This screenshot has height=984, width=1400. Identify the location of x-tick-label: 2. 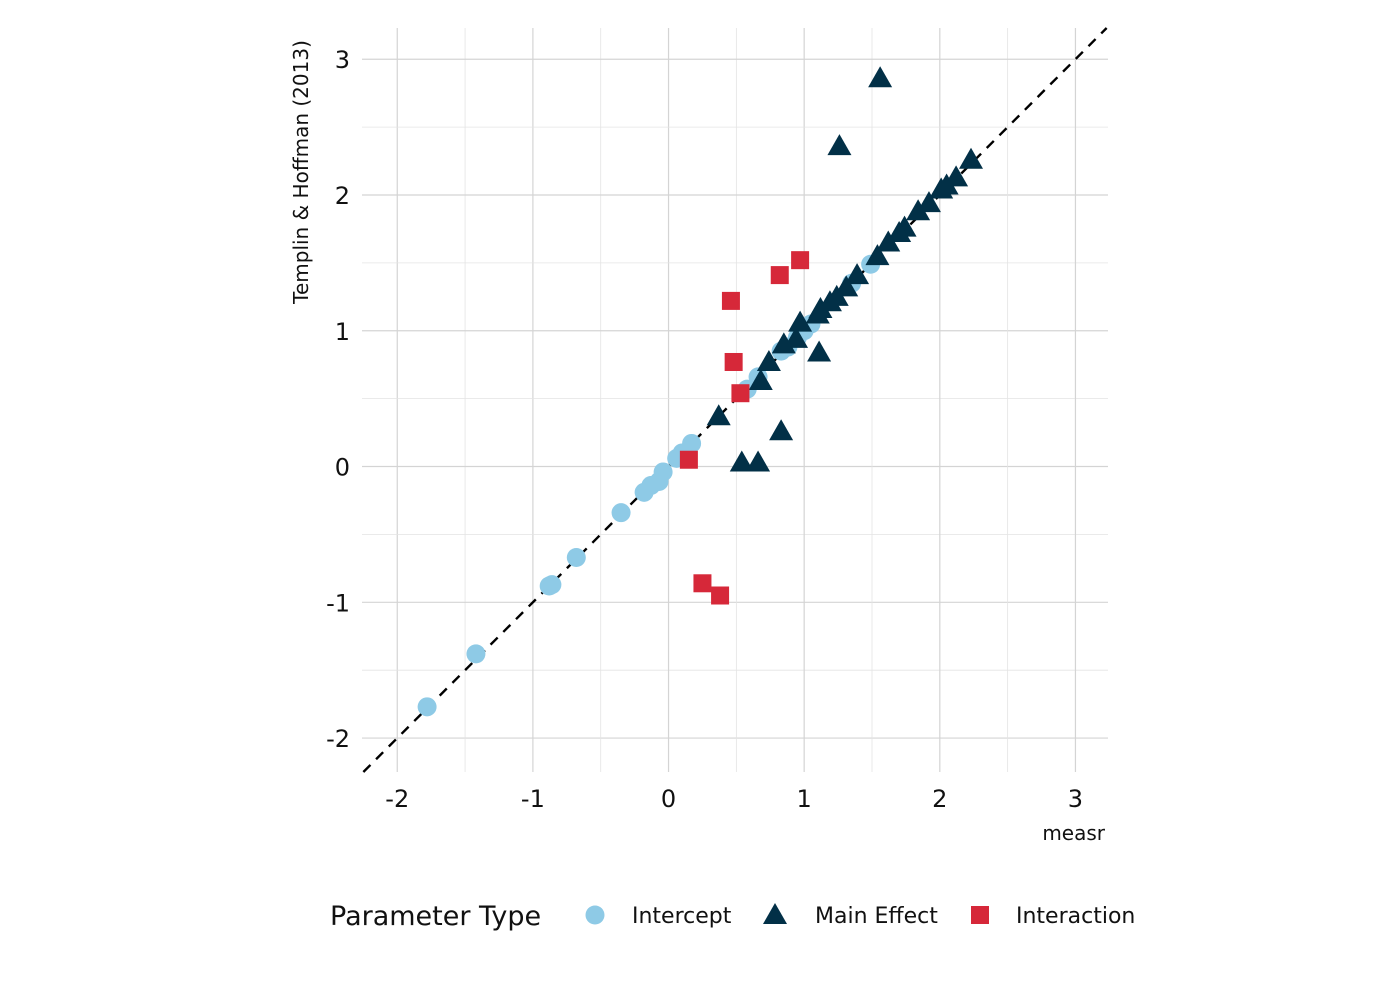
(939, 799).